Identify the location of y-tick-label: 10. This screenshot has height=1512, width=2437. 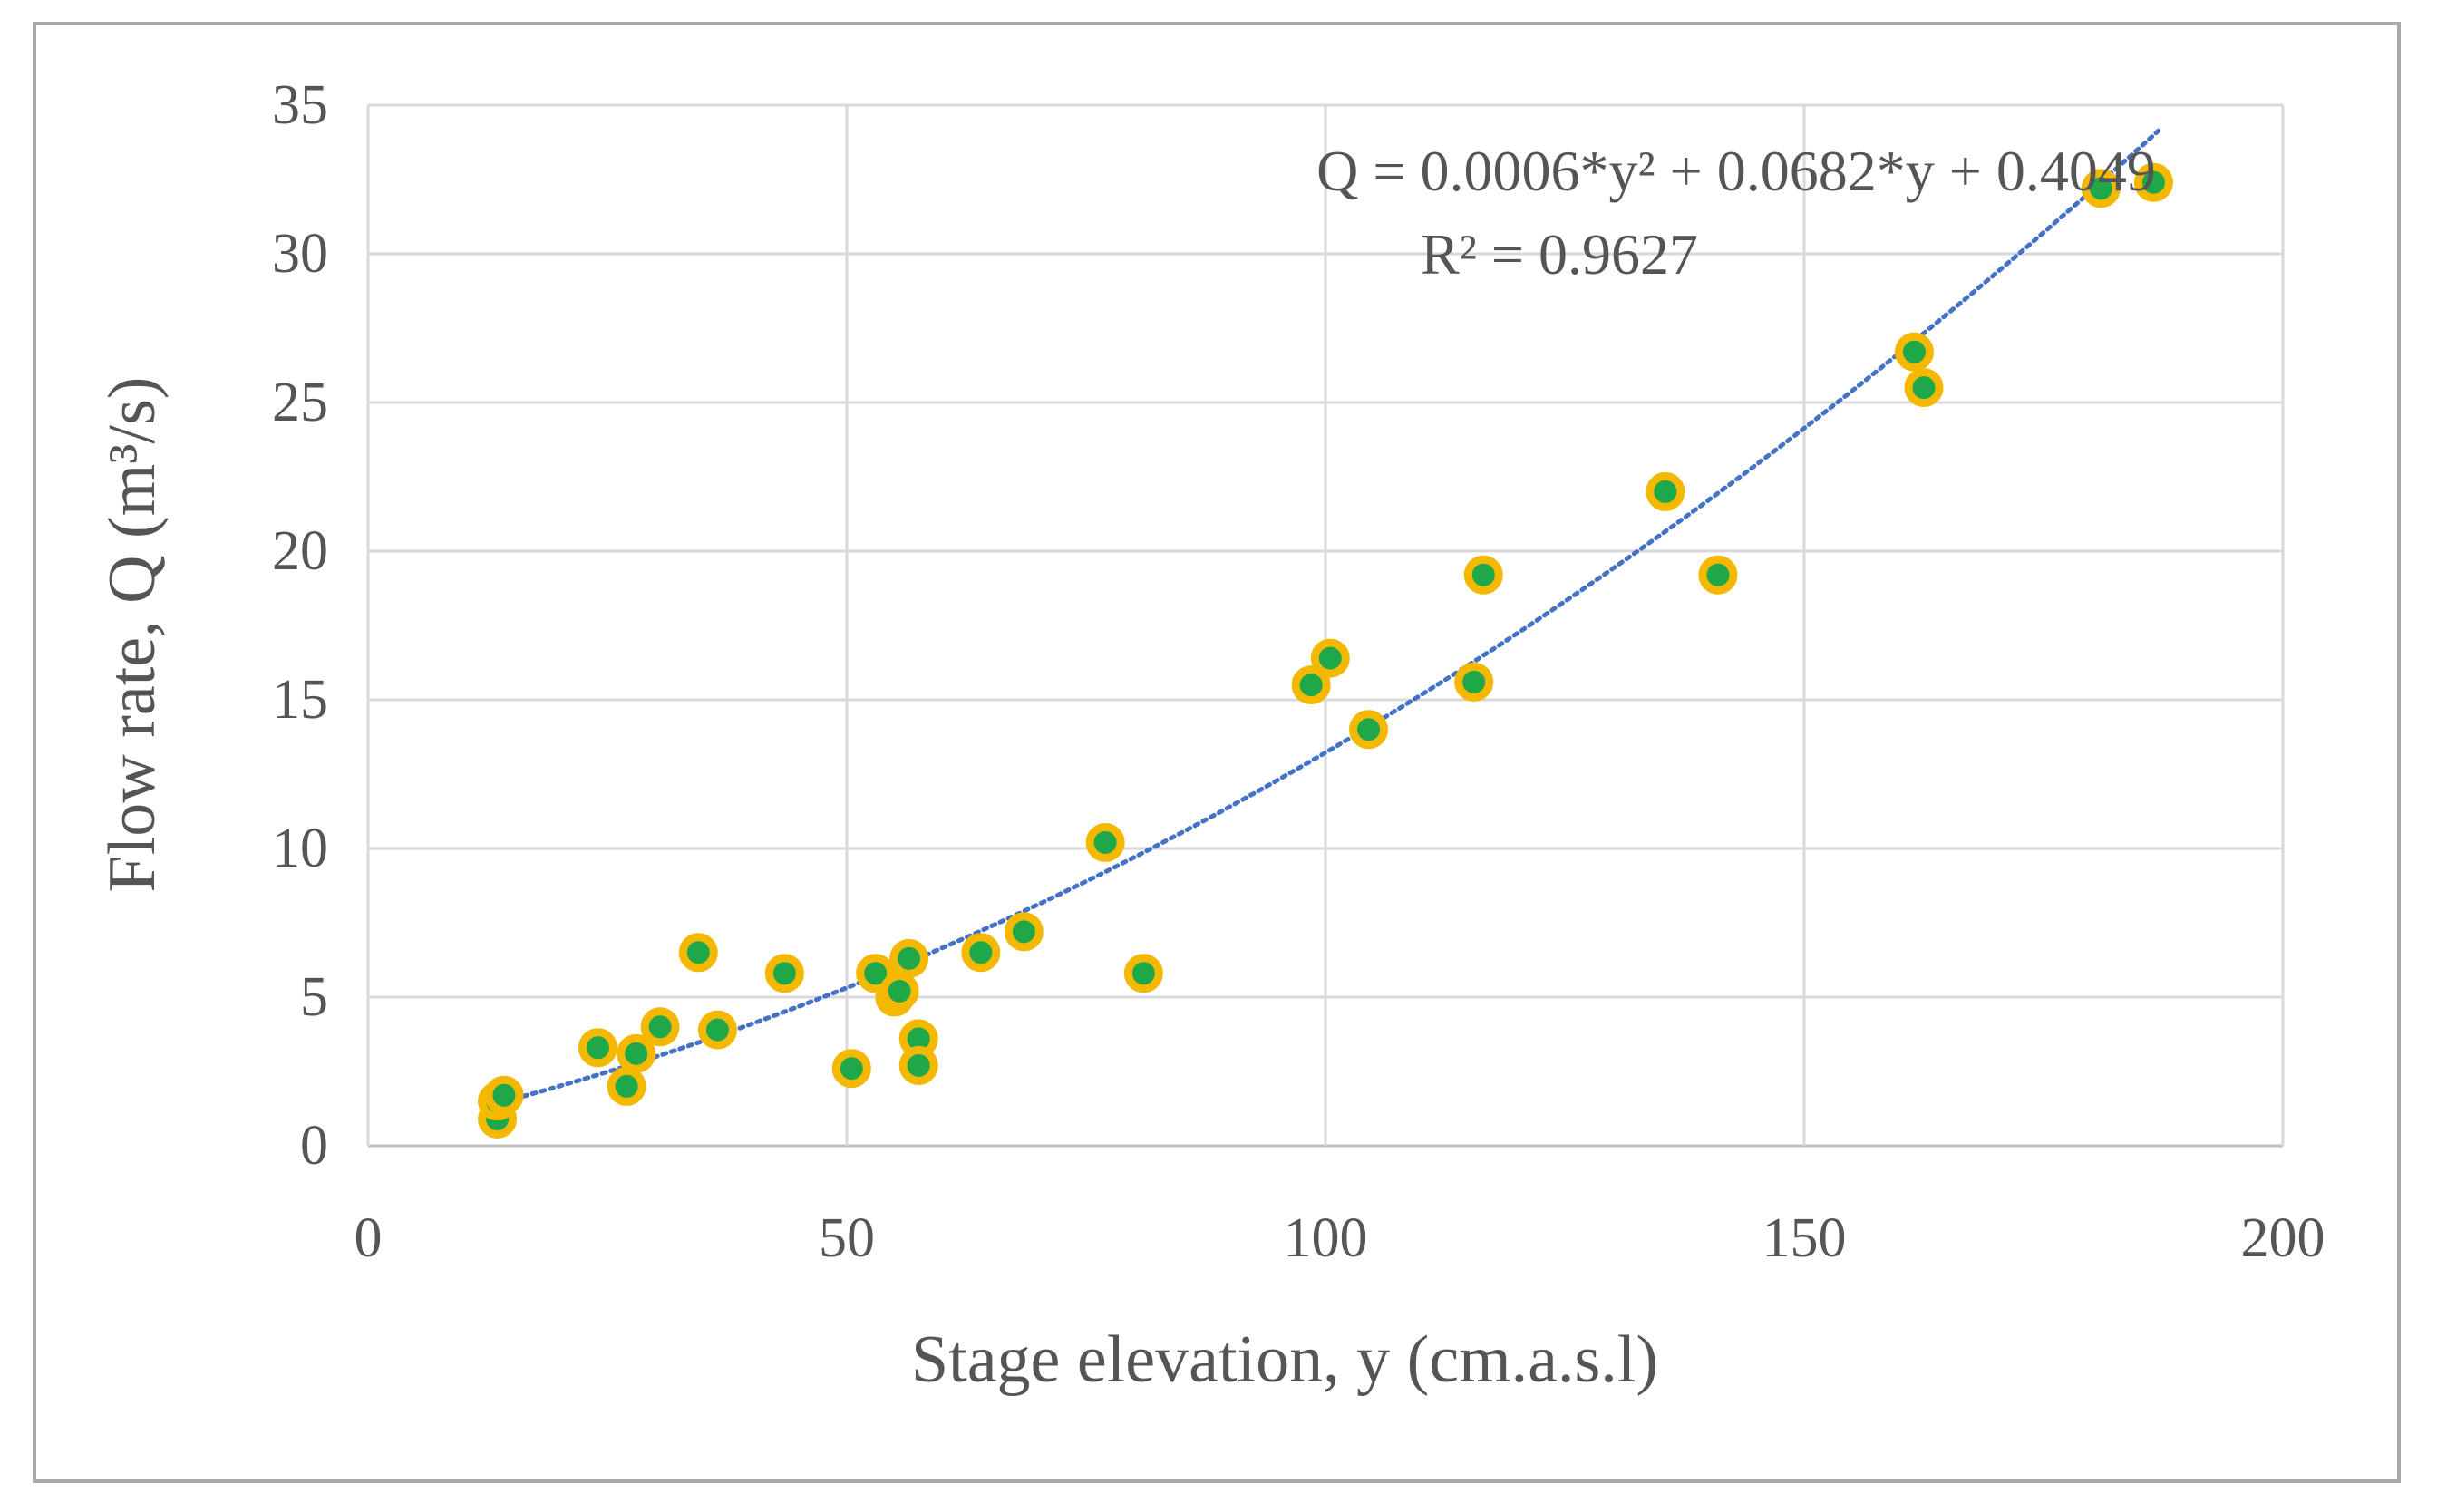
(300, 849).